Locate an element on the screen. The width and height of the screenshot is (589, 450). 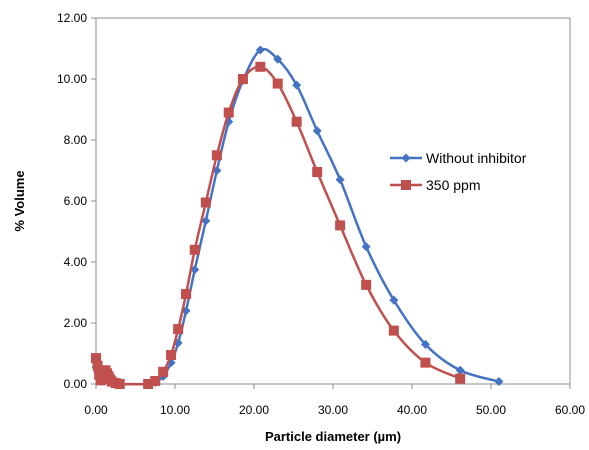
x-tick-label: 60.00 is located at coordinates (570, 410).